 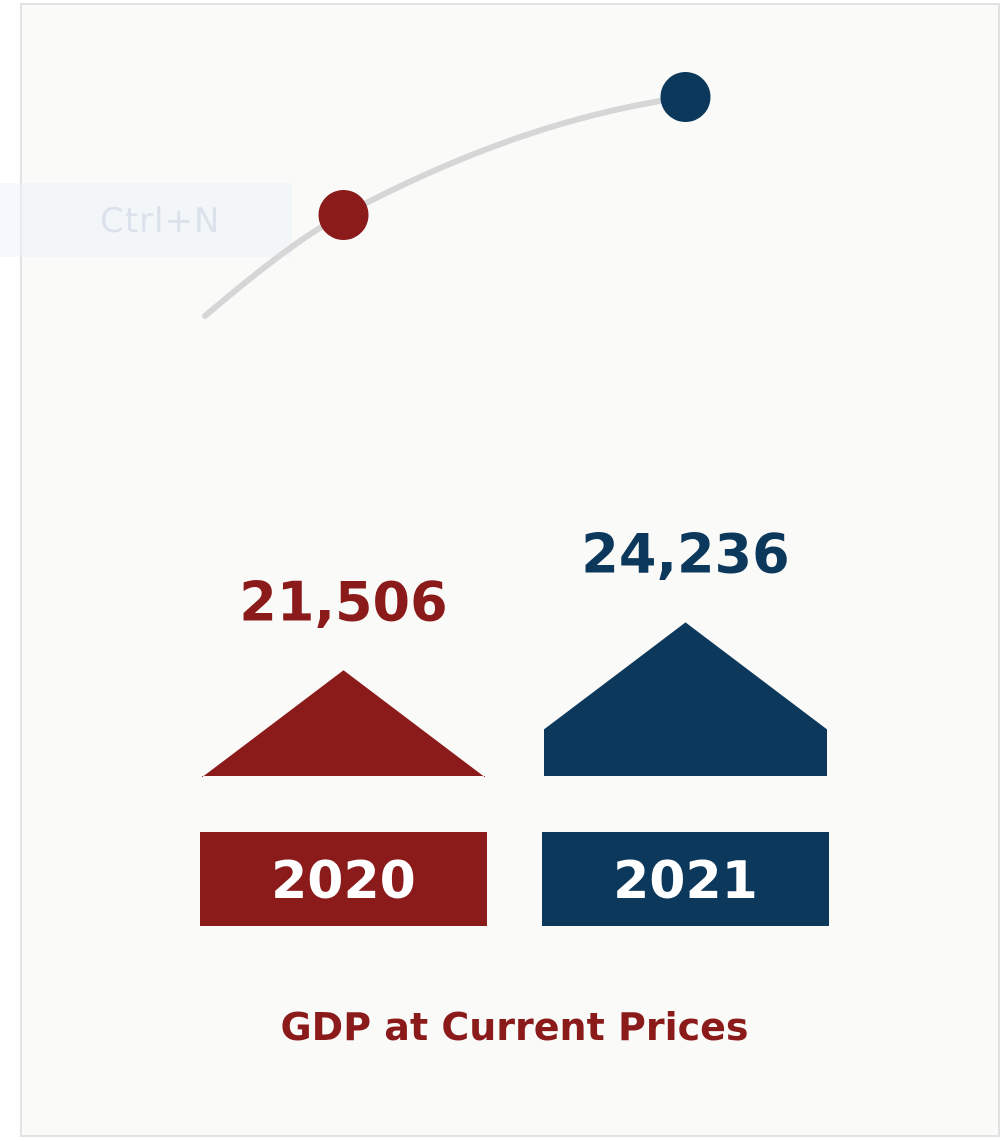 What do you see at coordinates (445, 206) in the screenshot?
I see `trend-arc` at bounding box center [445, 206].